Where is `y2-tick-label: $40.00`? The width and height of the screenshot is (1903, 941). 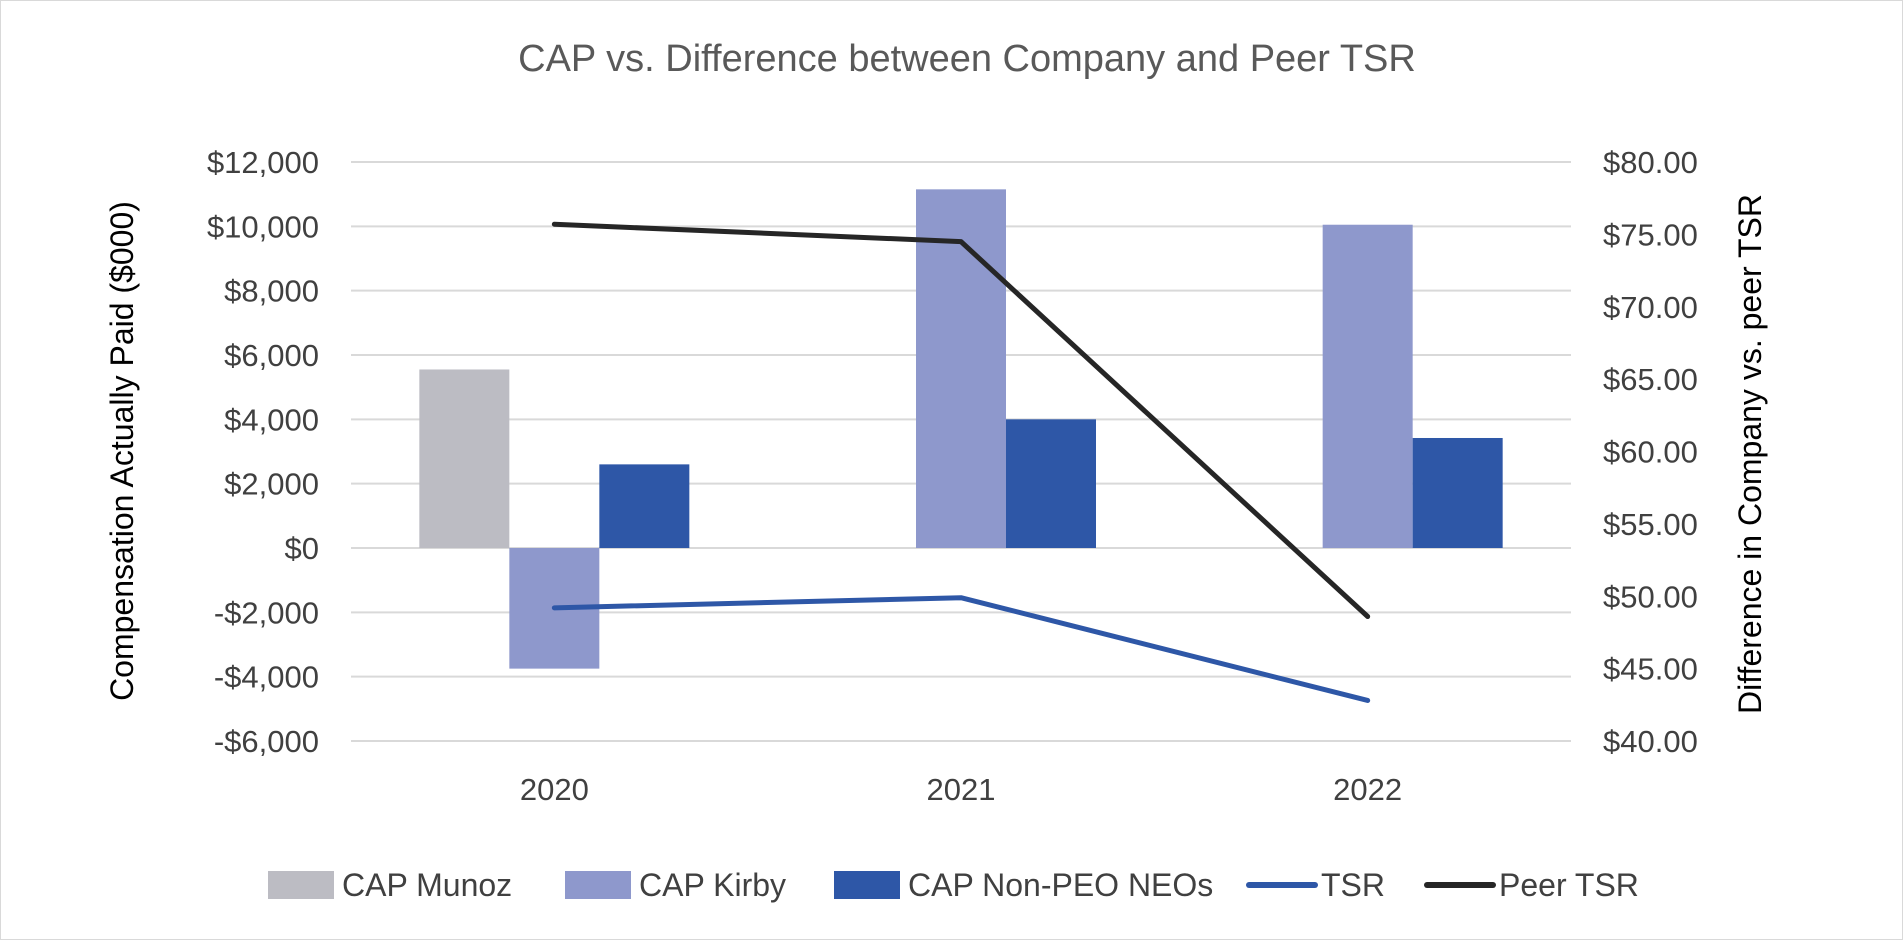 y2-tick-label: $40.00 is located at coordinates (1650, 741).